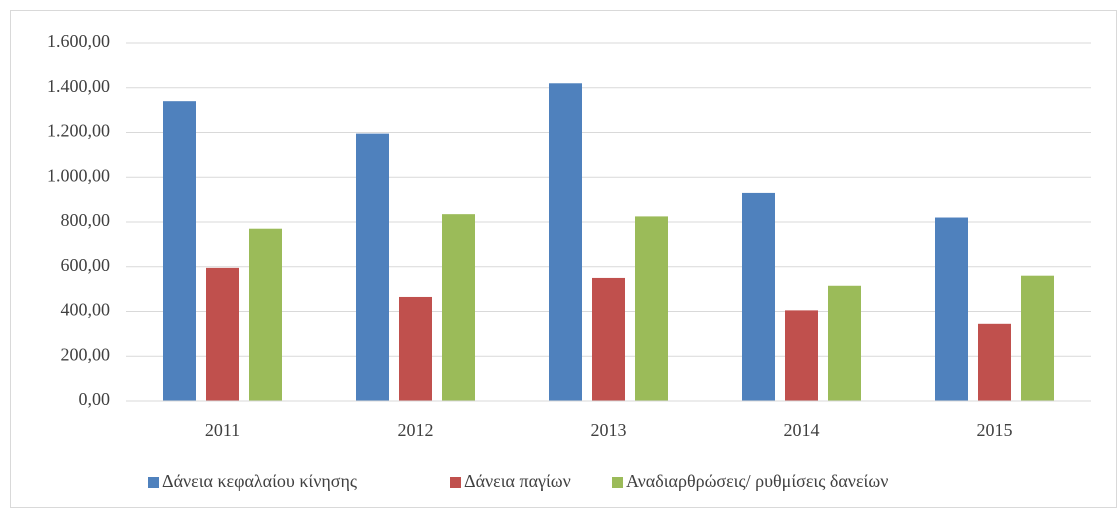 The height and width of the screenshot is (509, 1118). I want to click on y-tick-label: 1.000,00, so click(78, 175).